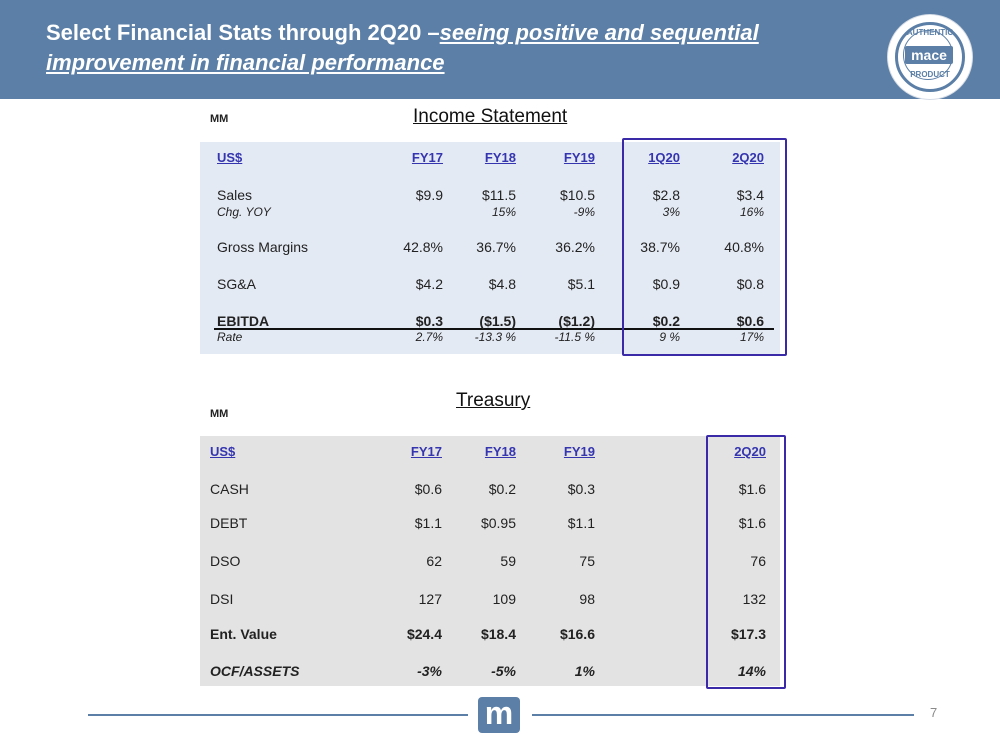  What do you see at coordinates (434, 561) in the screenshot?
I see `treasury-cell-dso-fy17: 62` at bounding box center [434, 561].